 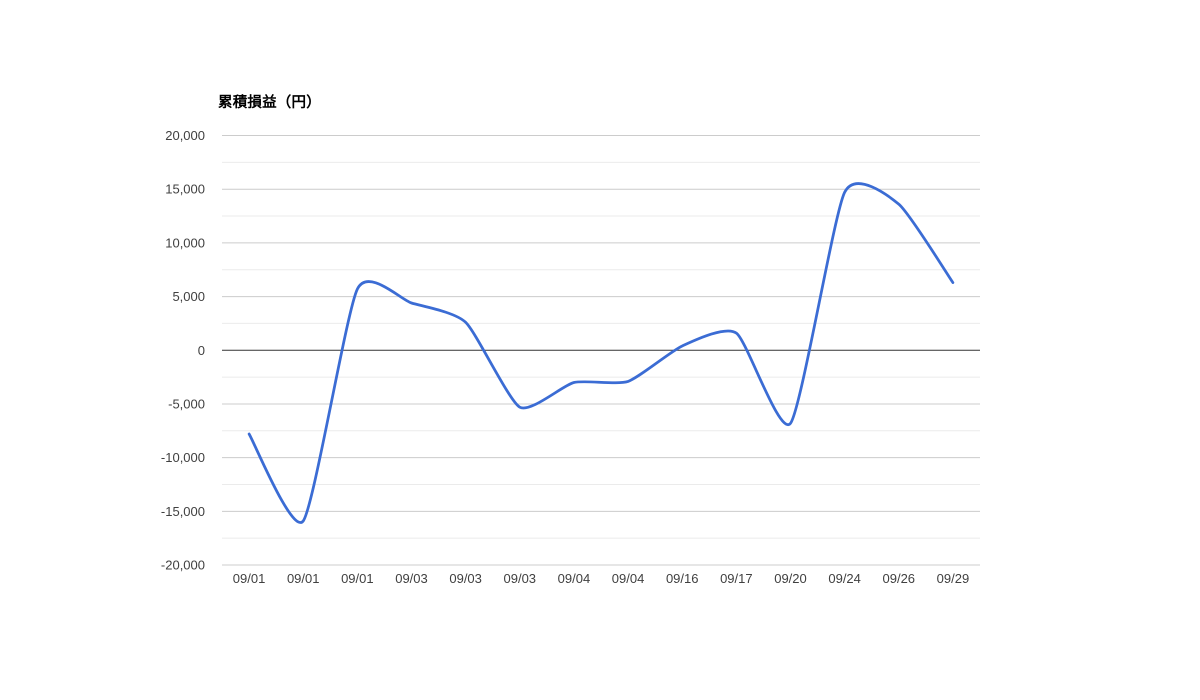 What do you see at coordinates (682, 578) in the screenshot?
I see `x-tick-label: 09/16` at bounding box center [682, 578].